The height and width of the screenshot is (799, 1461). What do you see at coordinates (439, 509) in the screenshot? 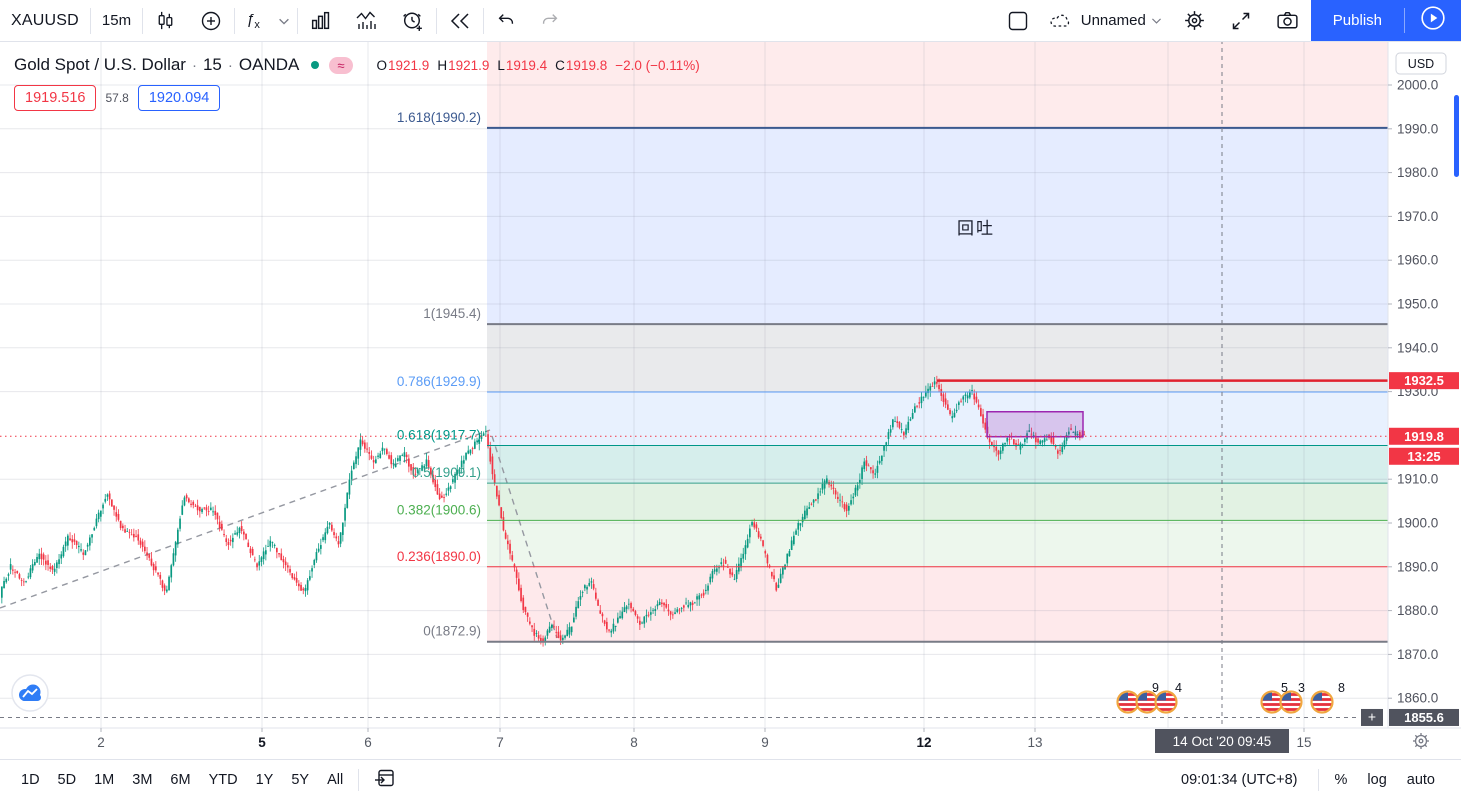
I see `fib-label: 0.382(1900.6)` at bounding box center [439, 509].